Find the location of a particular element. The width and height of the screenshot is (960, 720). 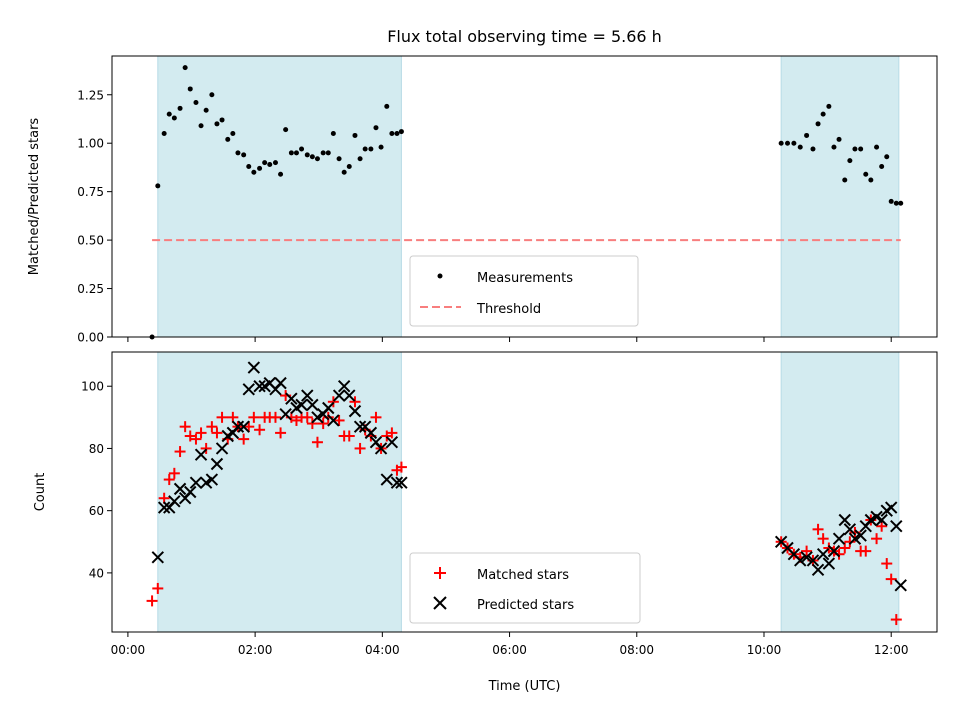

bottom-xtick-label: 06:00 is located at coordinates (509, 650).